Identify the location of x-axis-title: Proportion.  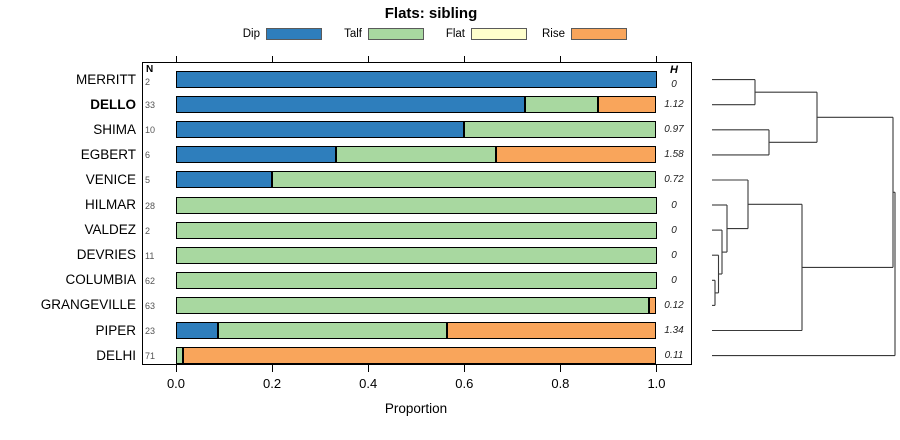
(416, 408).